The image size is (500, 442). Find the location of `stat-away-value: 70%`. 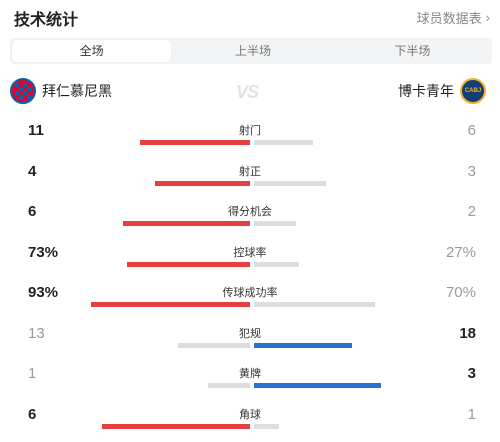

stat-away-value: 70% is located at coordinates (461, 292).